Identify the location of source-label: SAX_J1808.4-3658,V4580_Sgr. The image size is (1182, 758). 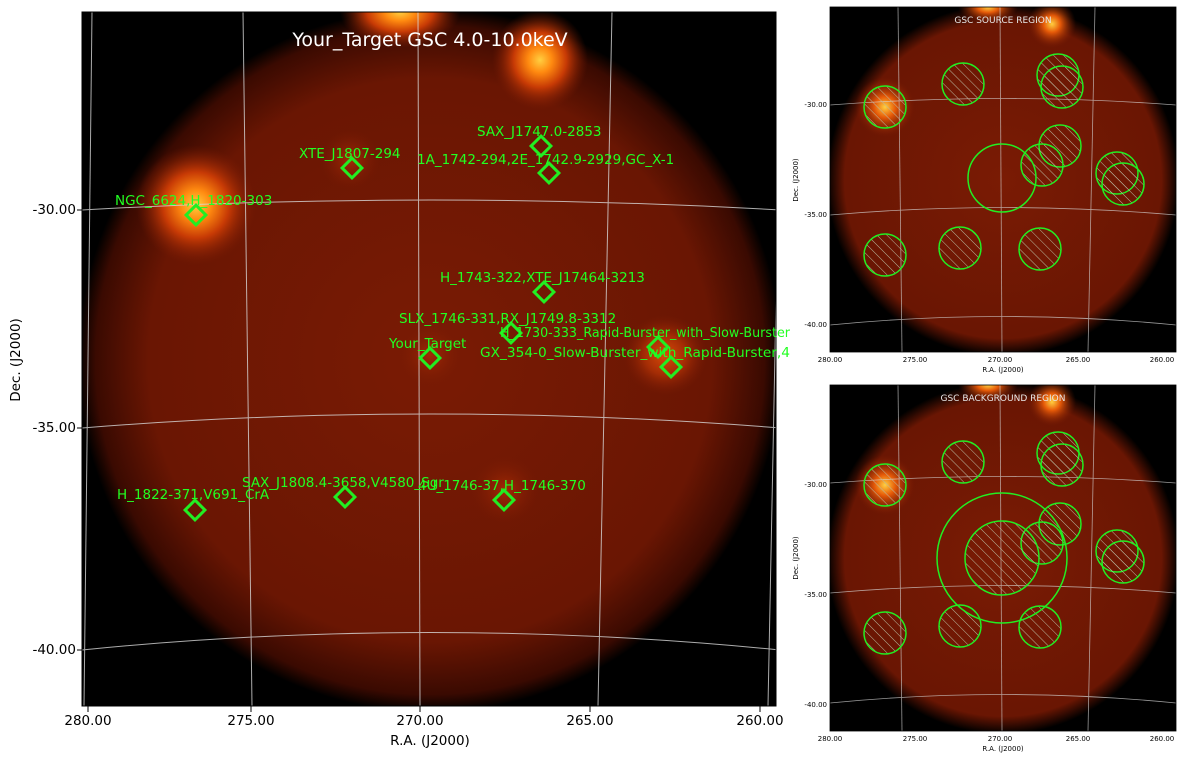
(343, 483).